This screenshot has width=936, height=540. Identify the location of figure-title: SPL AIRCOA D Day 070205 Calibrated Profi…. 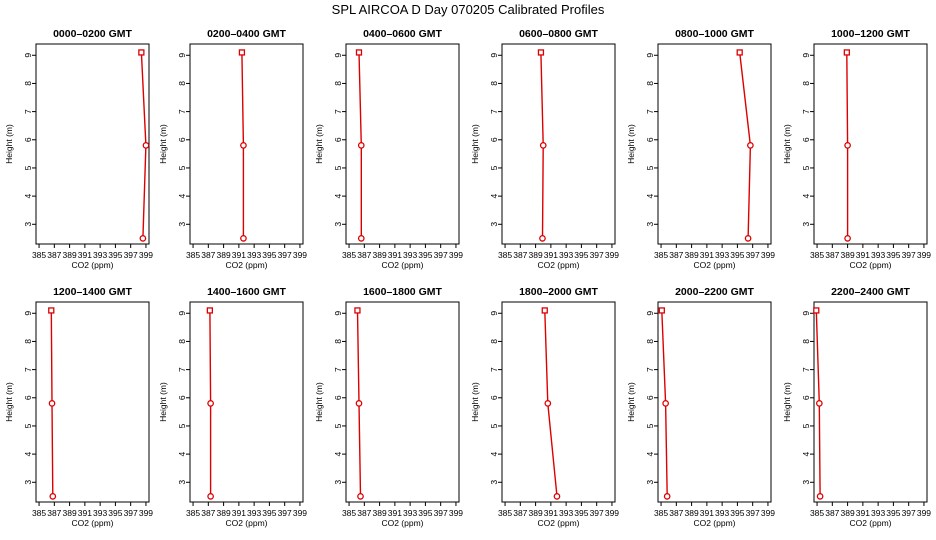
(468, 9).